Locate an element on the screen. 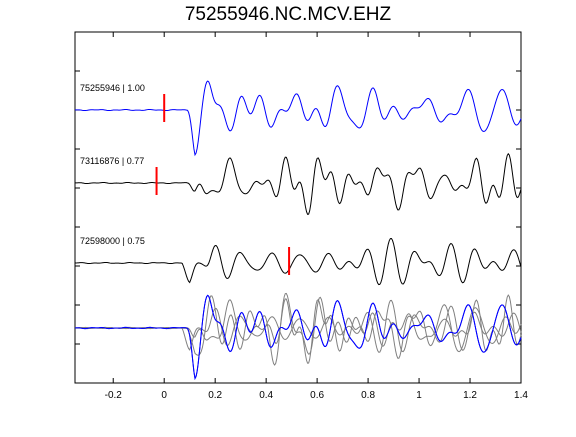  x-tick-label: 0.6 is located at coordinates (317, 395).